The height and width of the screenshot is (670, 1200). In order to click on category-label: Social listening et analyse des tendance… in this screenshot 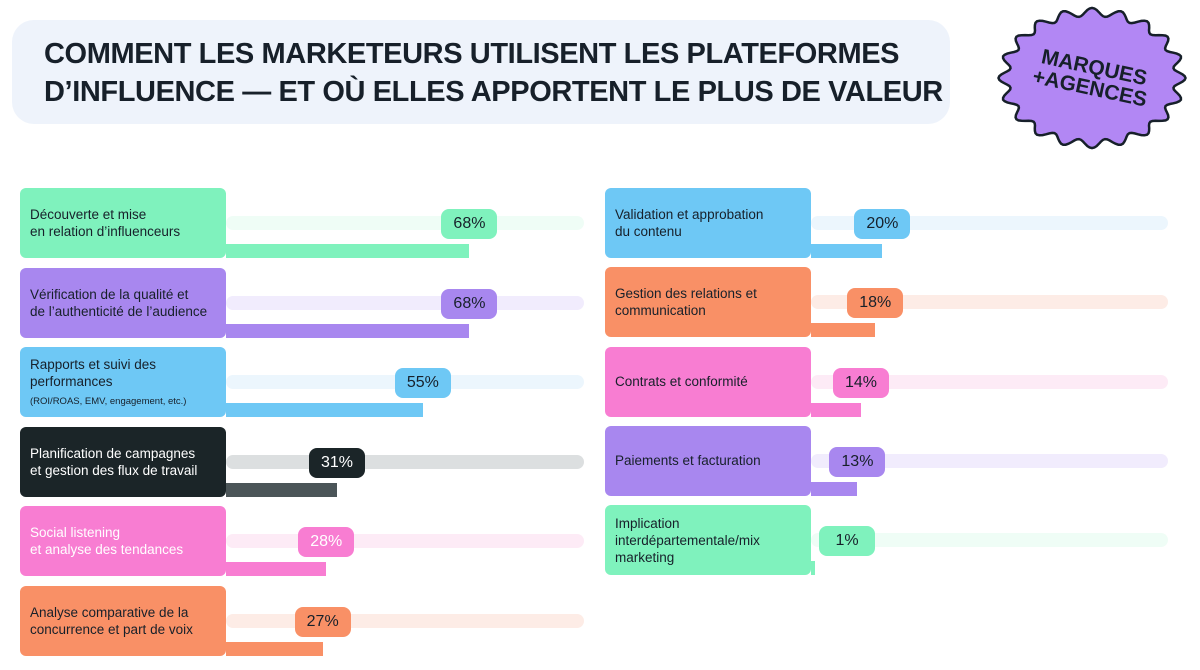, I will do `click(123, 541)`.